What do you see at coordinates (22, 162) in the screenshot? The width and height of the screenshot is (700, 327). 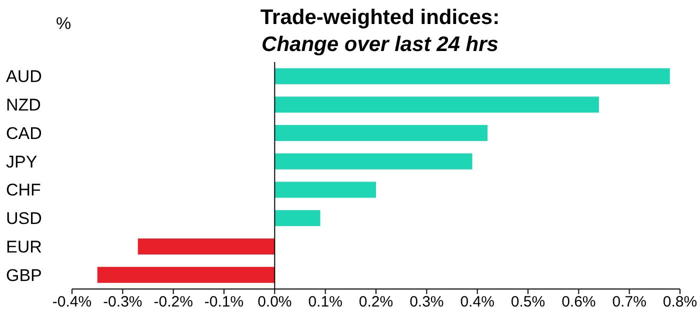 I see `y-tick-label: JPY` at bounding box center [22, 162].